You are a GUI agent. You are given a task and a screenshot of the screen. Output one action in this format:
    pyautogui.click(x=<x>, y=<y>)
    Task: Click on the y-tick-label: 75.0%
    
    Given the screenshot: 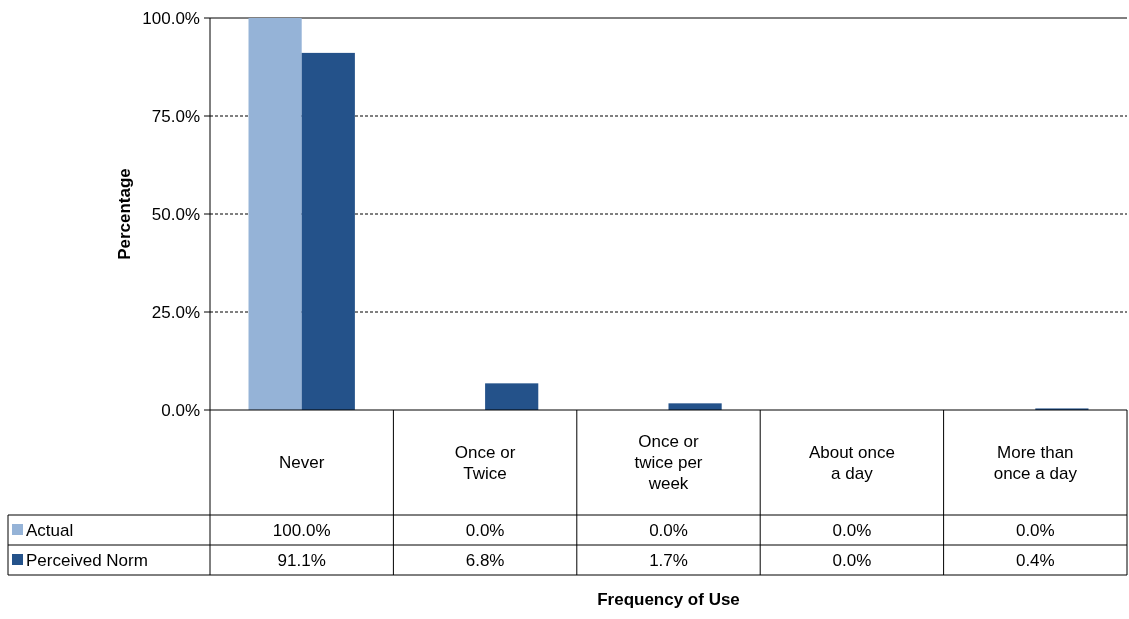 What is the action you would take?
    pyautogui.click(x=175, y=116)
    